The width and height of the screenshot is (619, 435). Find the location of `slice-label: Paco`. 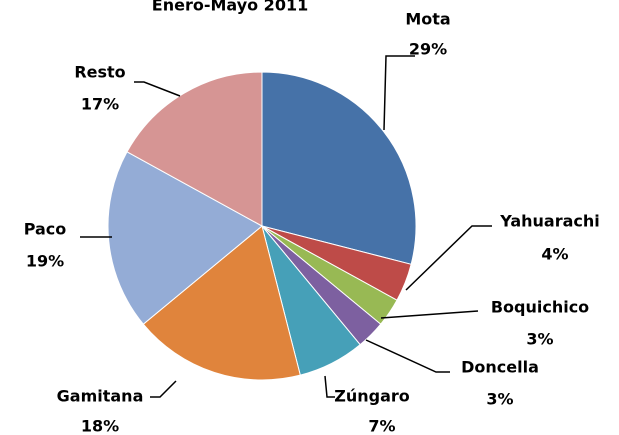

slice-label: Paco is located at coordinates (45, 229).